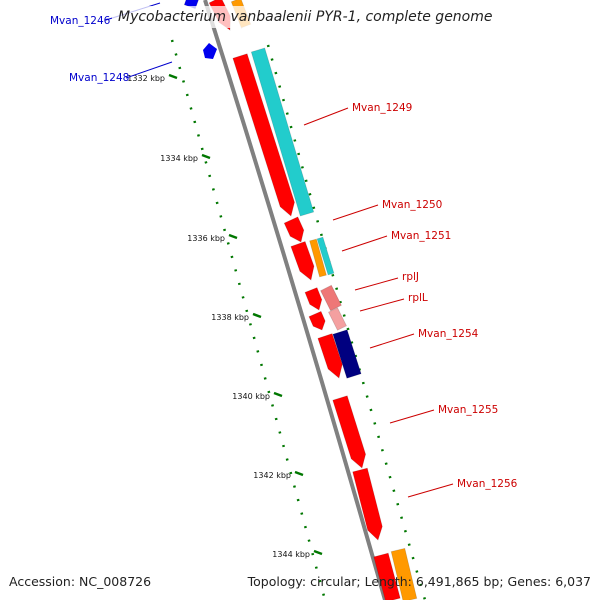 This screenshot has width=600, height=600. I want to click on kbp-tick-label: 1336 kbp, so click(206, 238).